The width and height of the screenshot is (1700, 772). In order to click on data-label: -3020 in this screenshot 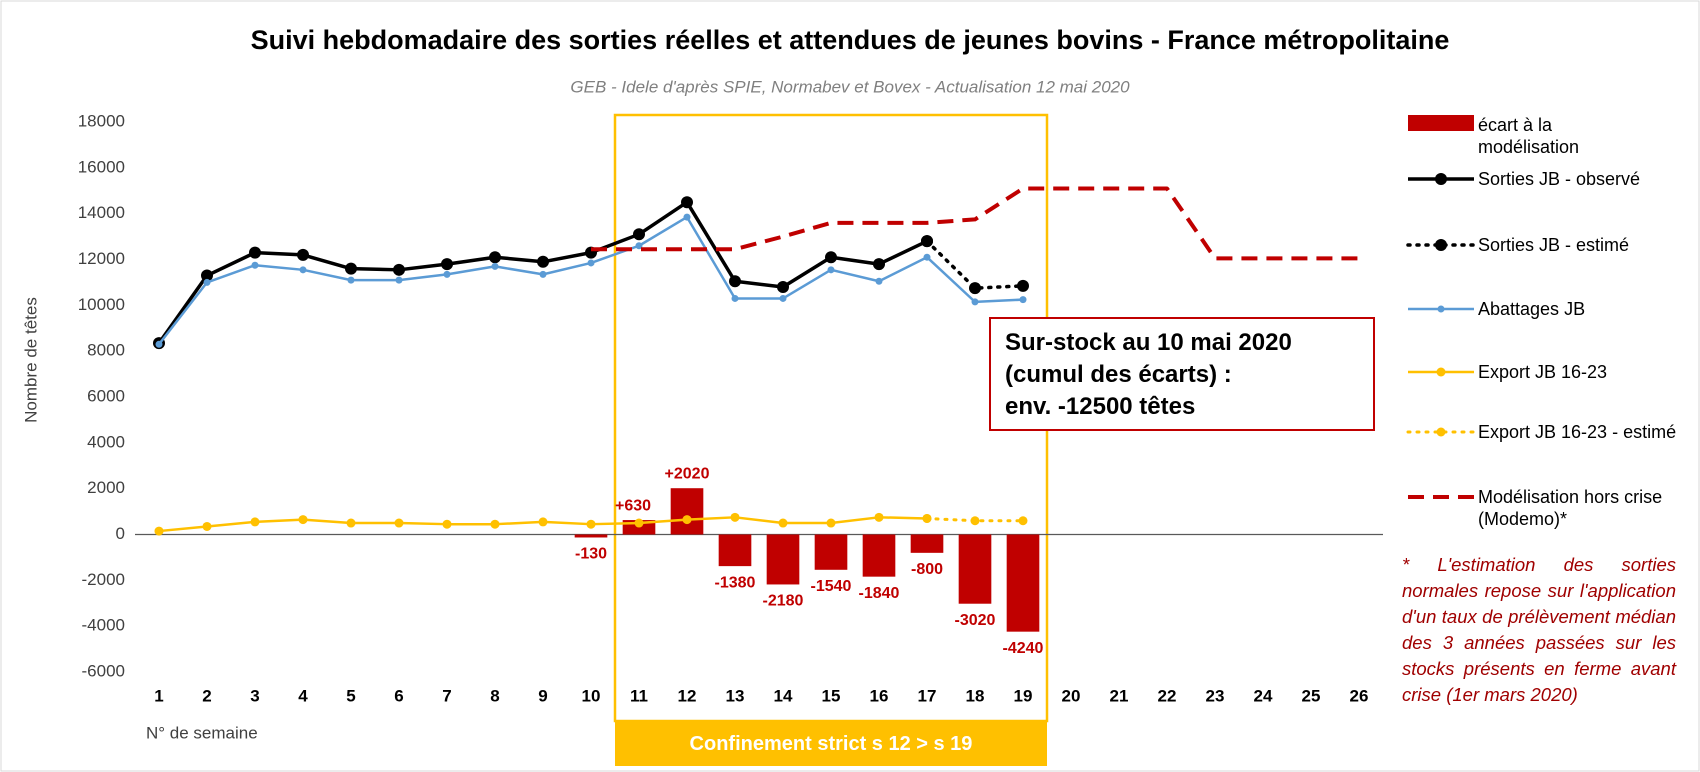, I will do `click(975, 620)`.